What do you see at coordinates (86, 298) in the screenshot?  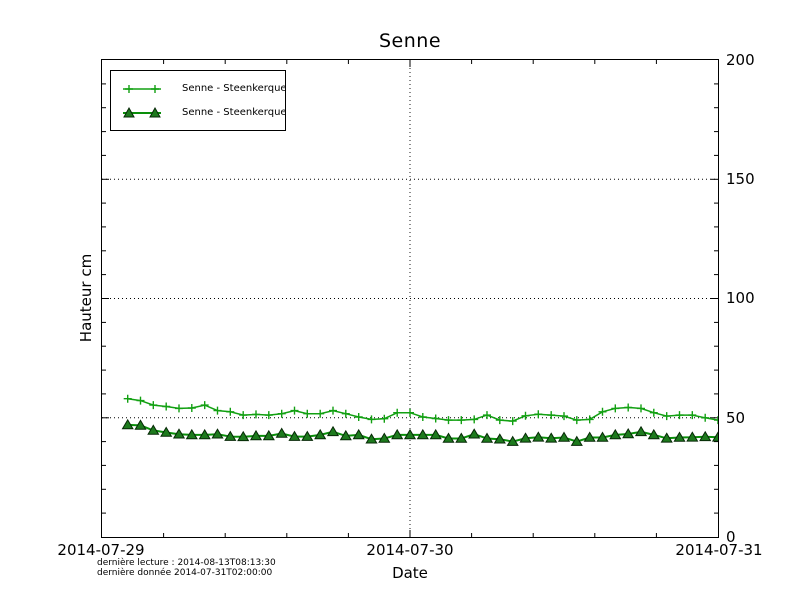 I see `y-axis-label: Hauteur cm` at bounding box center [86, 298].